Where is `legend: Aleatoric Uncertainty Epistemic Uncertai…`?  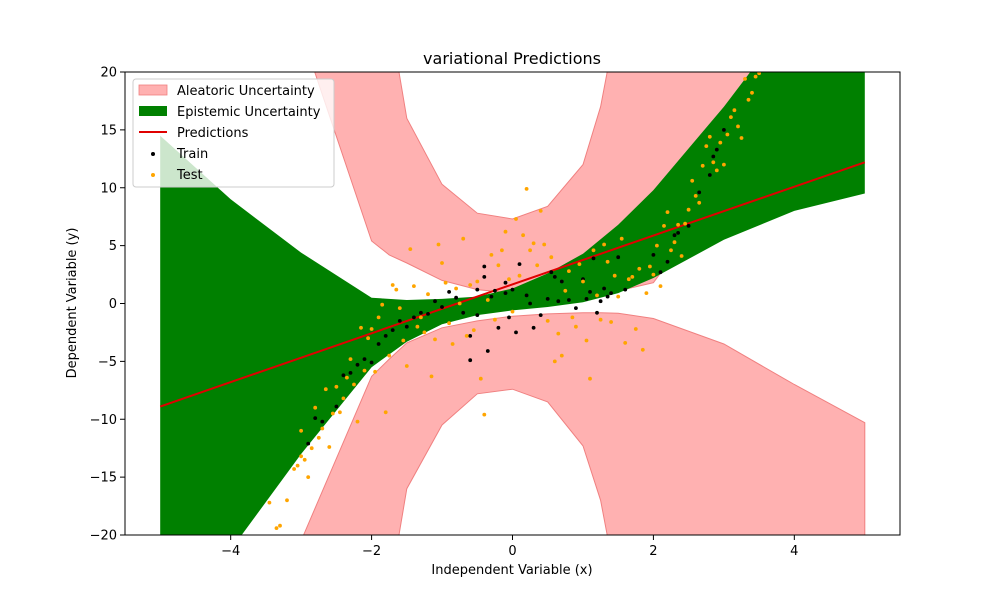 legend: Aleatoric Uncertainty Epistemic Uncertai… is located at coordinates (233, 133).